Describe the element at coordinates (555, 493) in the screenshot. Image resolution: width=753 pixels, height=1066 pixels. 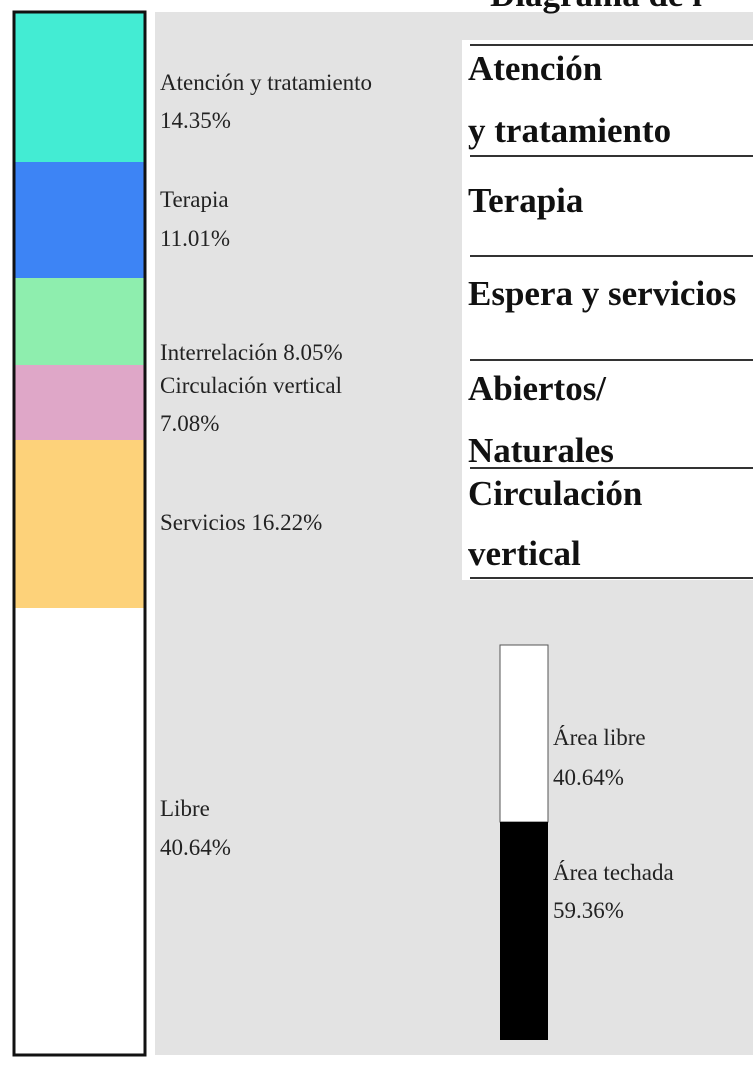
I see `legend-label: Circulación` at that location.